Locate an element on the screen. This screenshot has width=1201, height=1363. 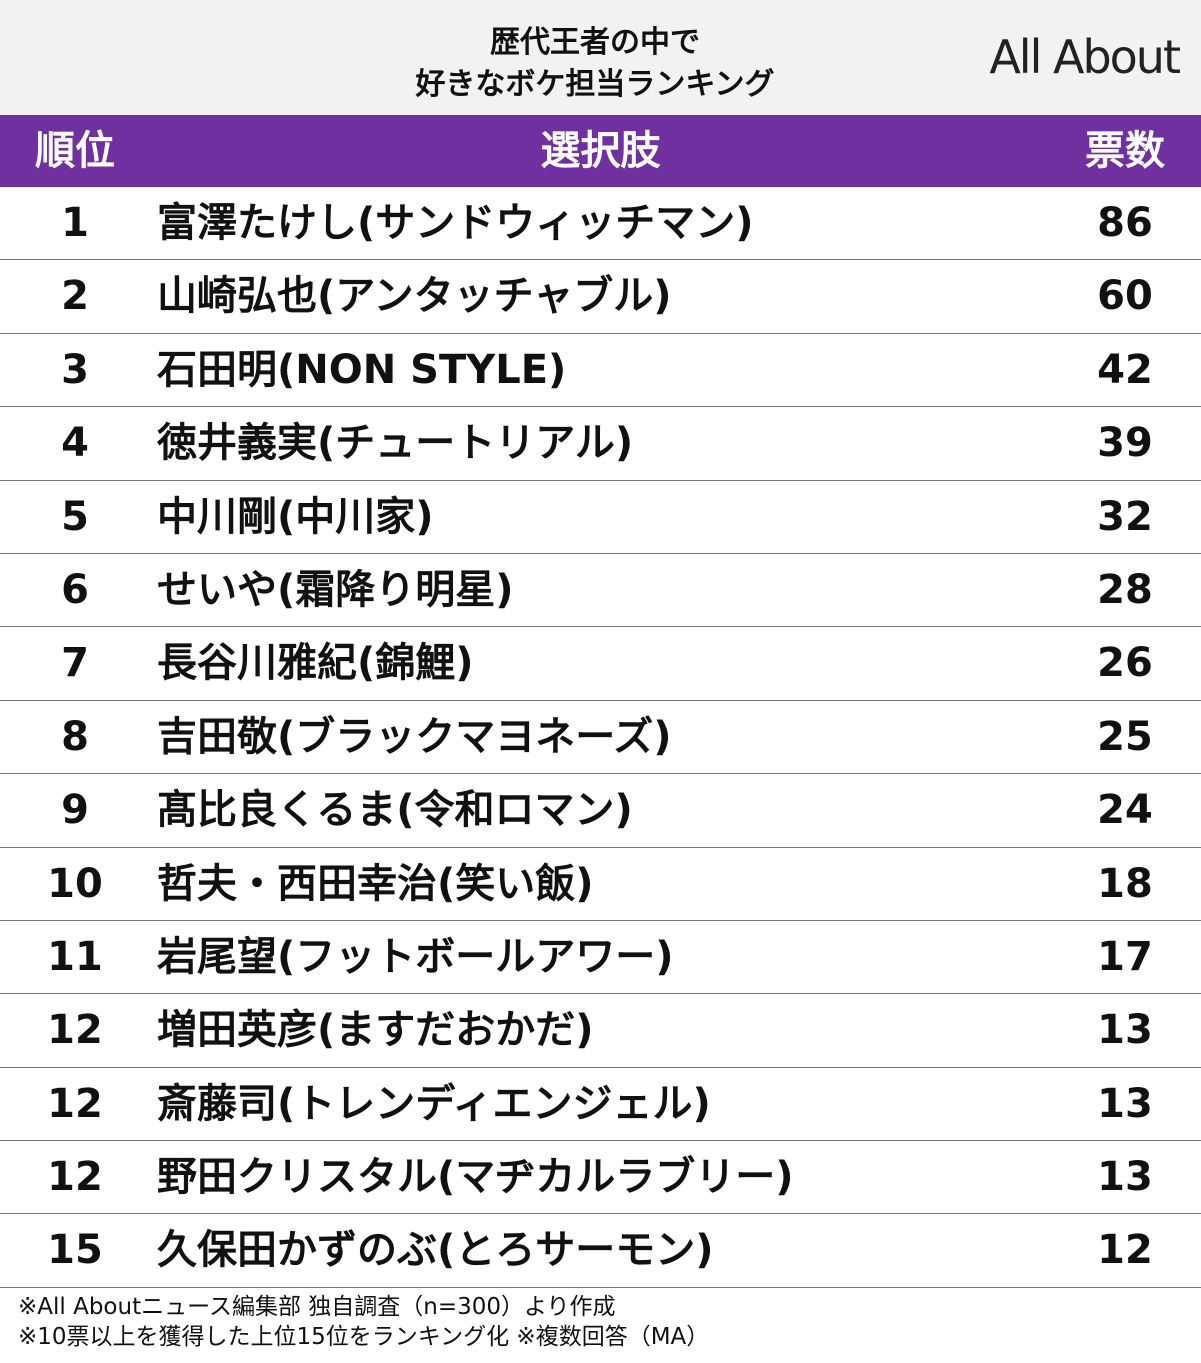
name-cell: 髙比良くるま(令和ロマン) is located at coordinates (395, 810).